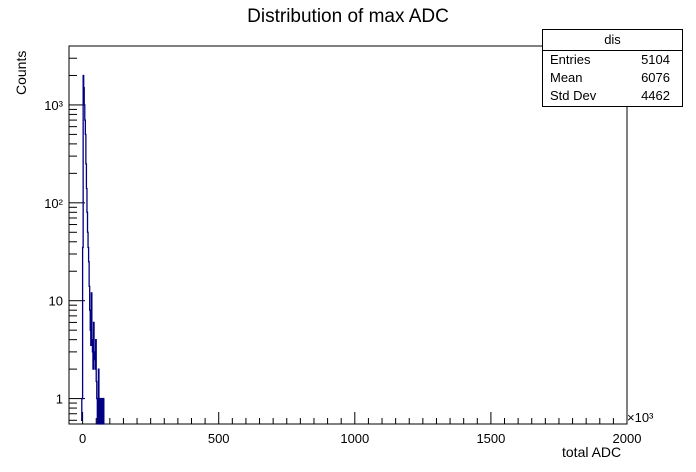  What do you see at coordinates (640, 417) in the screenshot?
I see `x-multiplier-label: ×10³` at bounding box center [640, 417].